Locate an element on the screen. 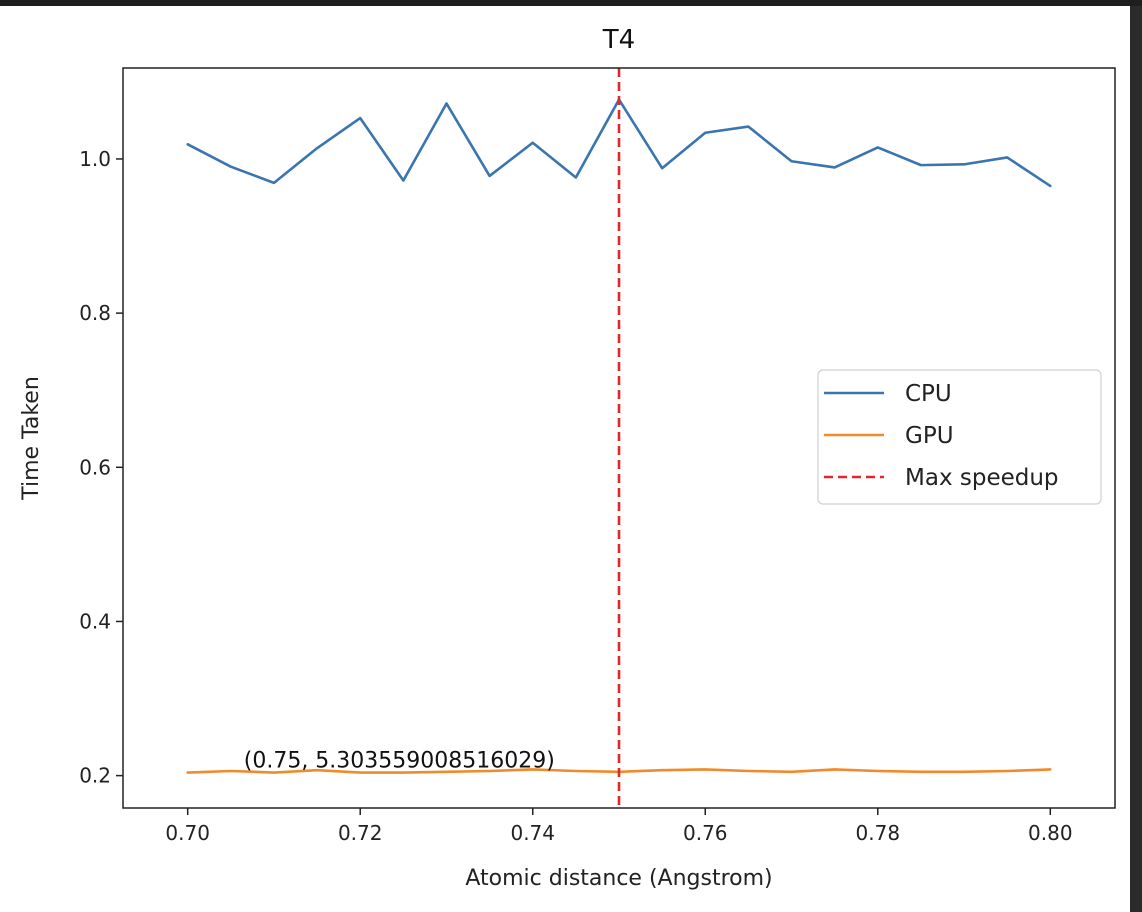 Image resolution: width=1142 pixels, height=912 pixels. y-tick-label: 0.2 is located at coordinates (95, 776).